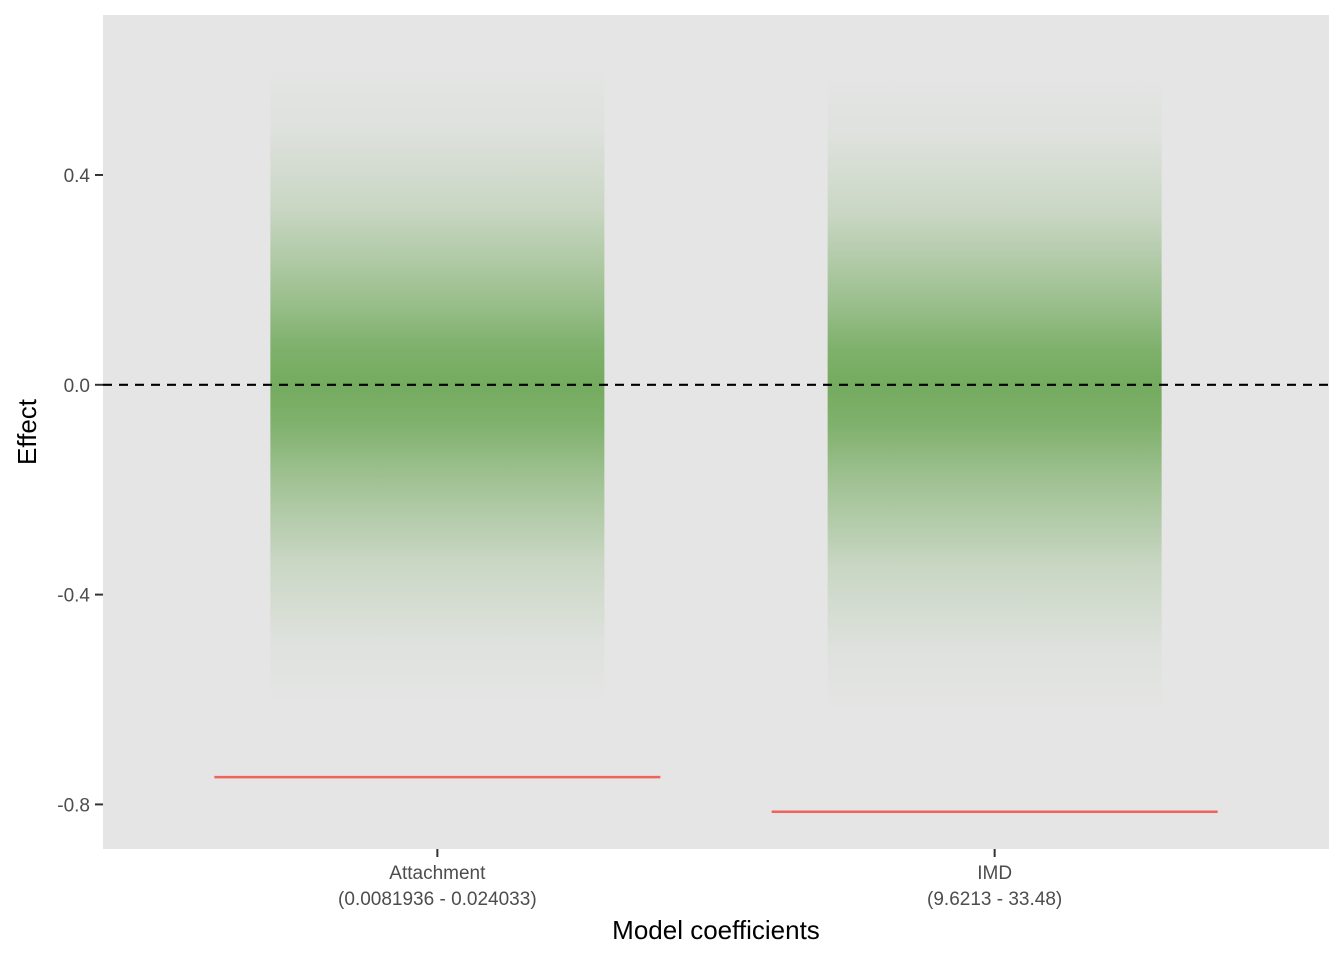 This screenshot has width=1344, height=960. I want to click on y-axis: 0.4 0.0 -0.4 -0.8, so click(80, 491).